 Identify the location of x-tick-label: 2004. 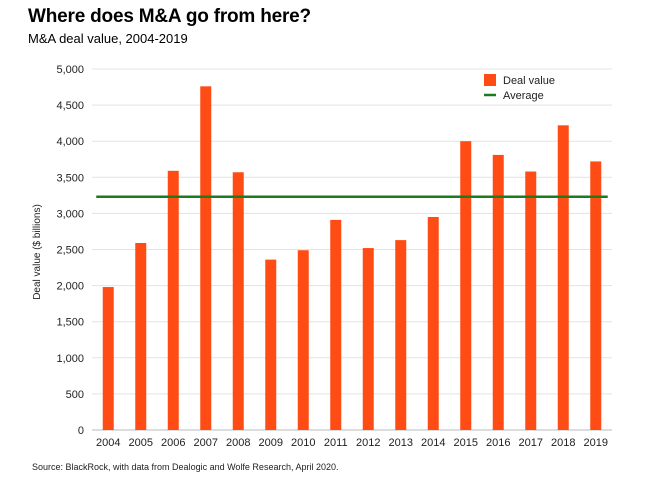
(108, 443).